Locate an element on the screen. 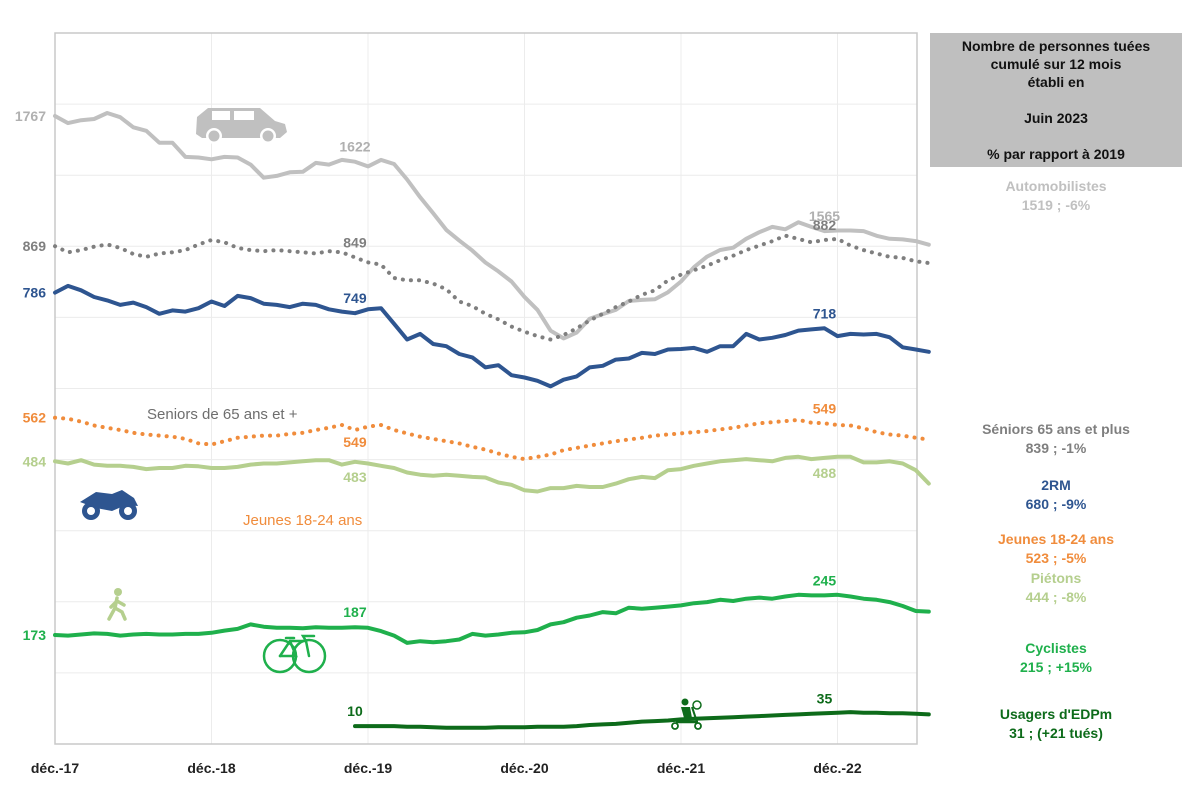 This screenshot has height=800, width=1200. legend-stat: 839 ; -1% is located at coordinates (1056, 448).